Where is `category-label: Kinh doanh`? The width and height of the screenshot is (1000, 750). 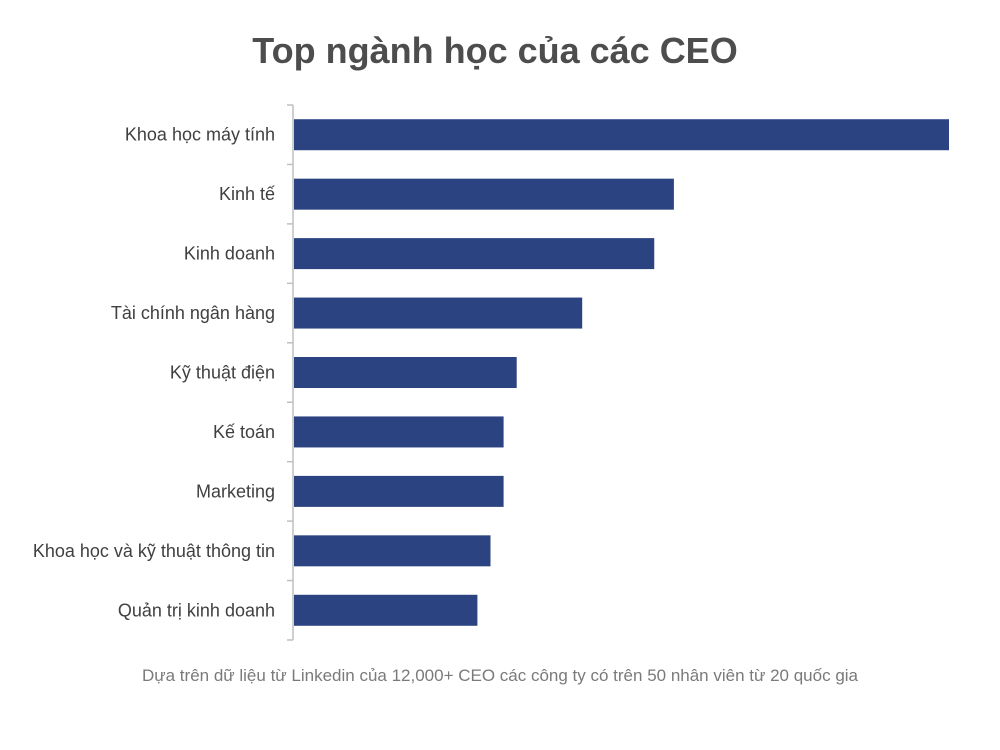 category-label: Kinh doanh is located at coordinates (229, 254).